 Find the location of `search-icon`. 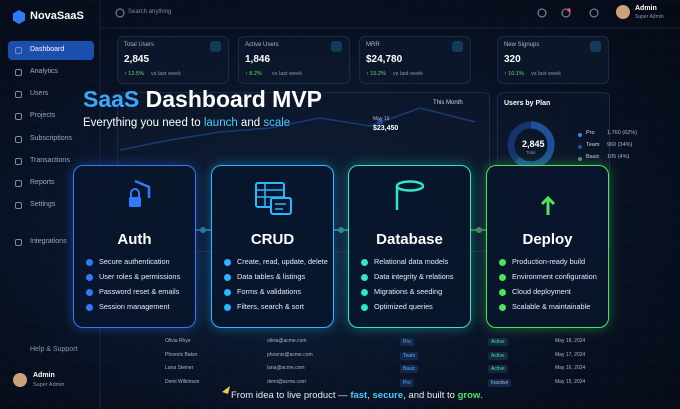

search-icon is located at coordinates (120, 13).